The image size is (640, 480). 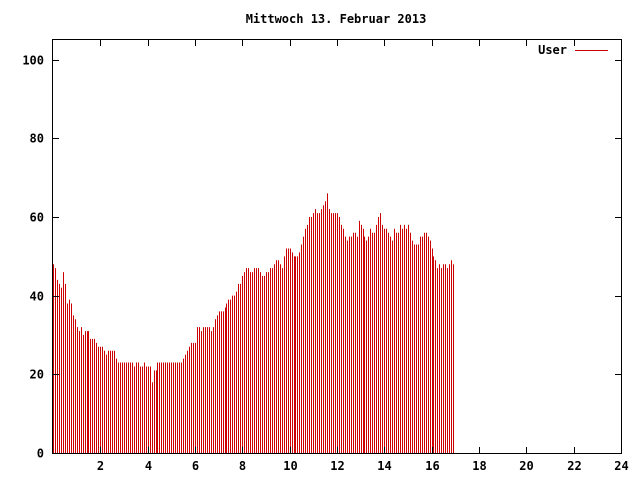 I want to click on x-tick-label: 18, so click(x=479, y=466).